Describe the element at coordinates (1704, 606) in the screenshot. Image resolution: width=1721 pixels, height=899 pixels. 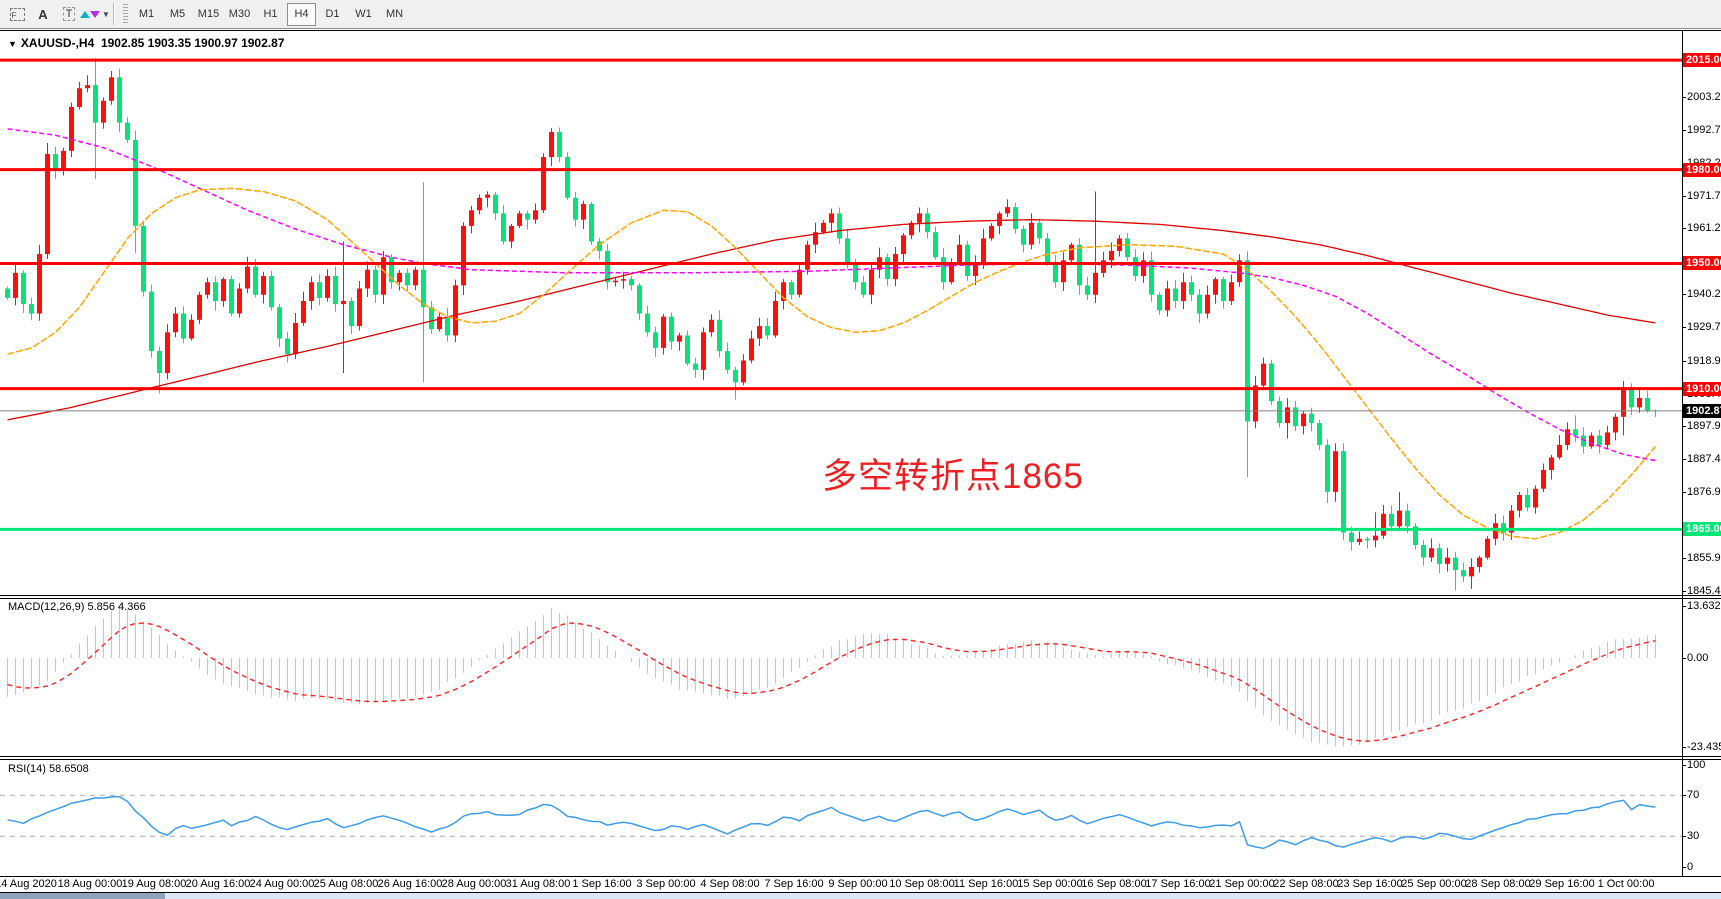
I see `macd-tick-13.632: 13.632` at that location.